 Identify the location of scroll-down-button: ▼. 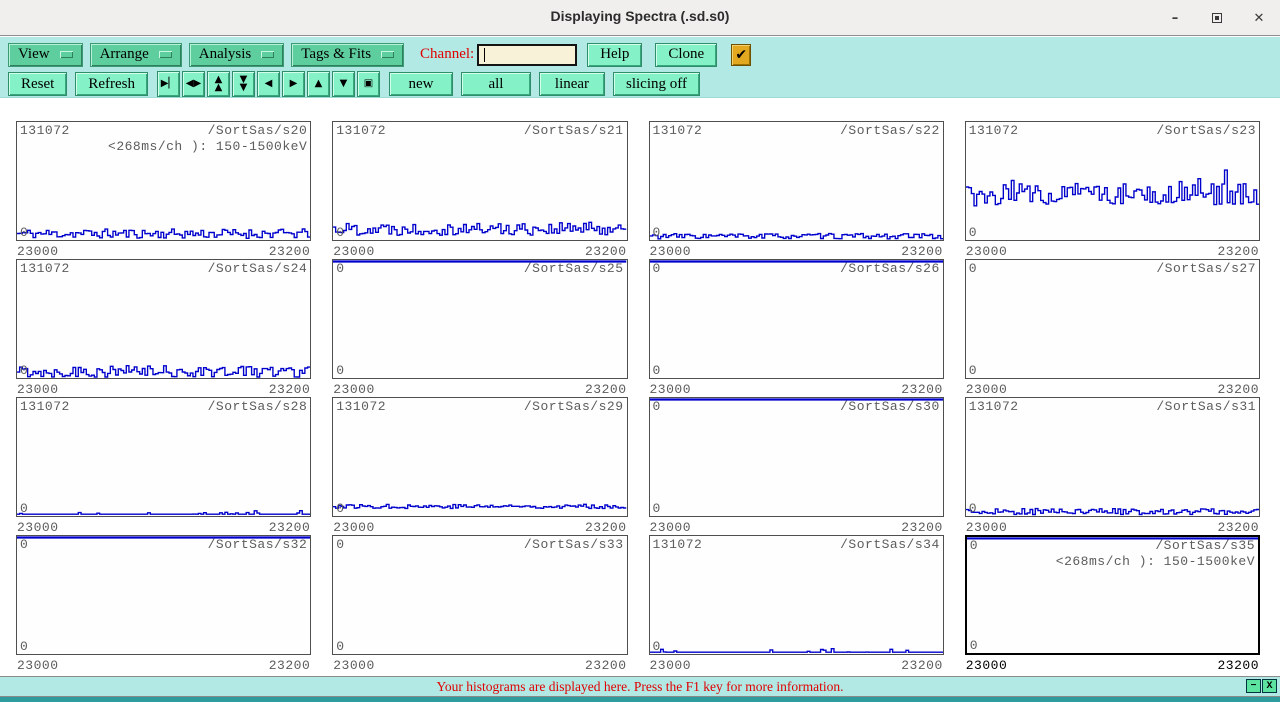
(343, 84).